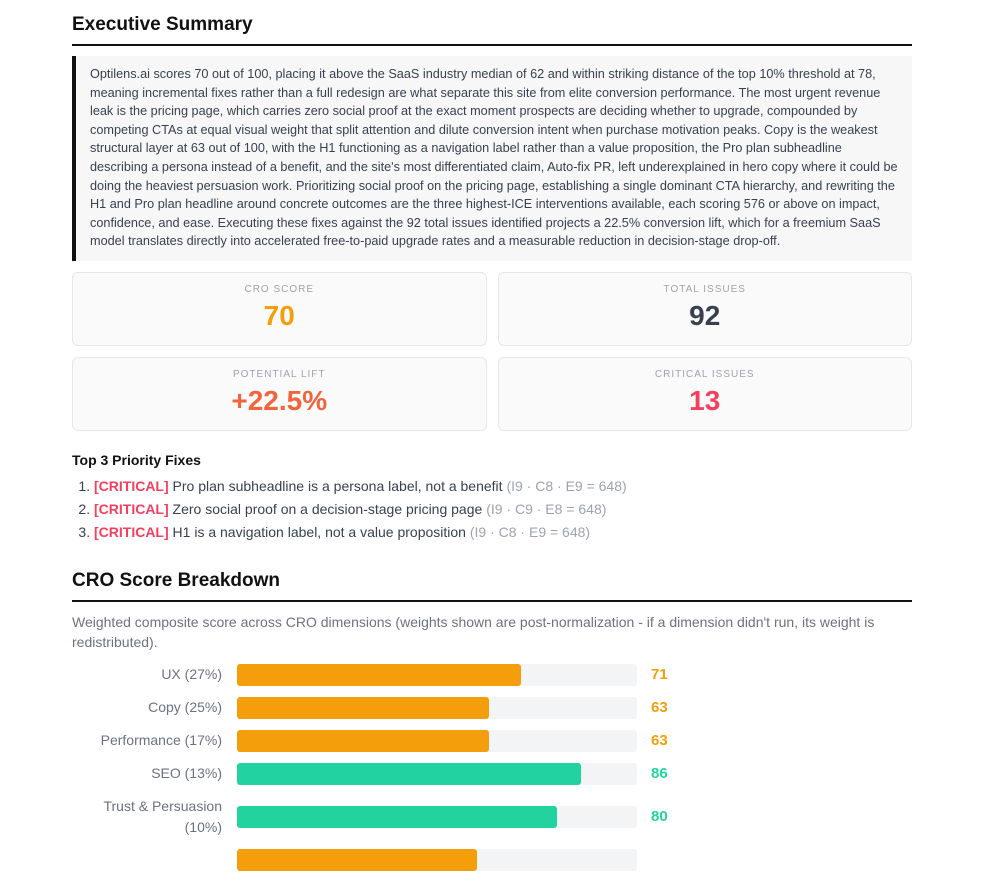 The image size is (983, 896). I want to click on dimension-score: 80, so click(659, 817).